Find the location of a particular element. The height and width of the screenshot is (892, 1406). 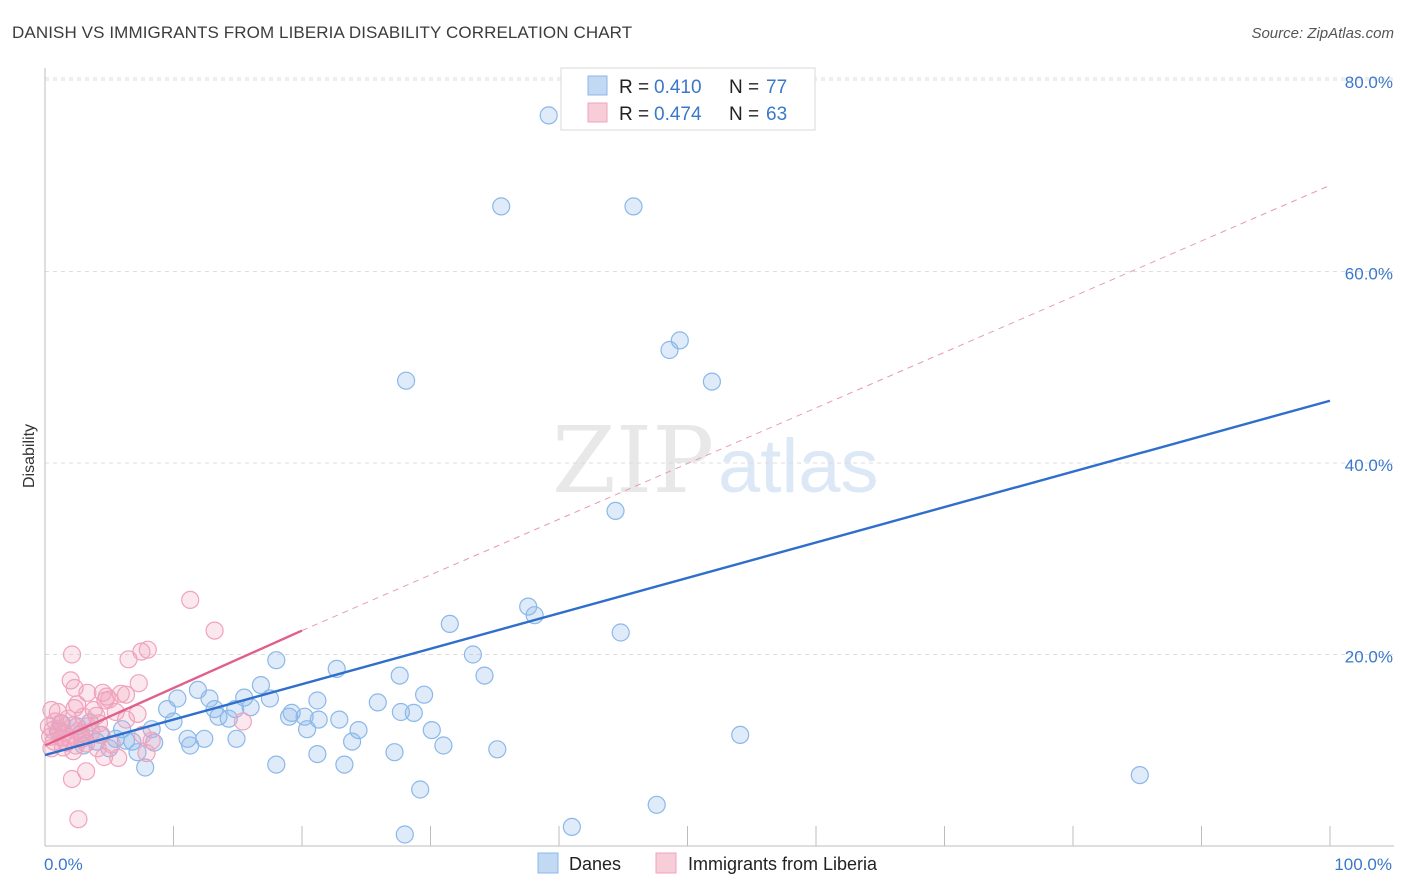

y-axis-label: Disability is located at coordinates (29, 456).